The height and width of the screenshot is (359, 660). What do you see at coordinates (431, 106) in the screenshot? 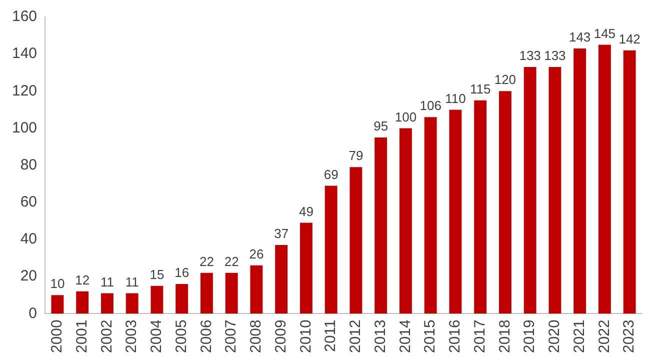
I see `data-label: 106` at bounding box center [431, 106].